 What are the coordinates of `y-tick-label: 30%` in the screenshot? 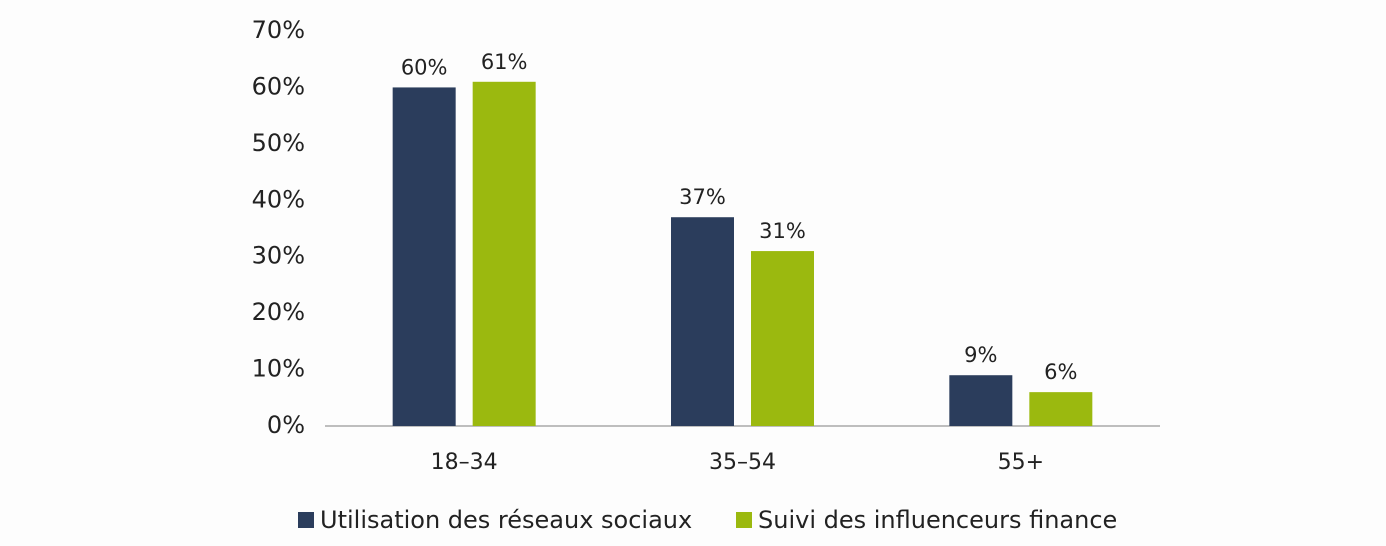 It's located at (278, 256).